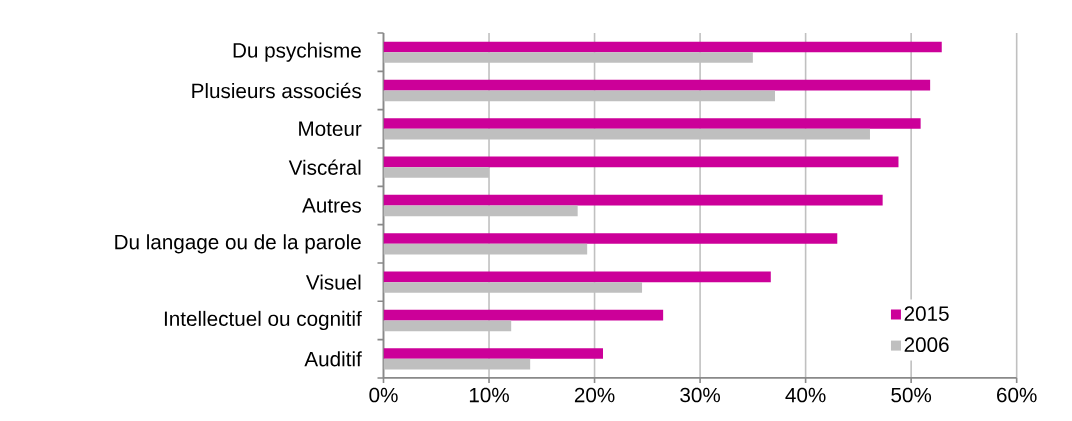 The height and width of the screenshot is (421, 1072). What do you see at coordinates (263, 320) in the screenshot?
I see `y-tick-label: Intellectuel ou cognitif` at bounding box center [263, 320].